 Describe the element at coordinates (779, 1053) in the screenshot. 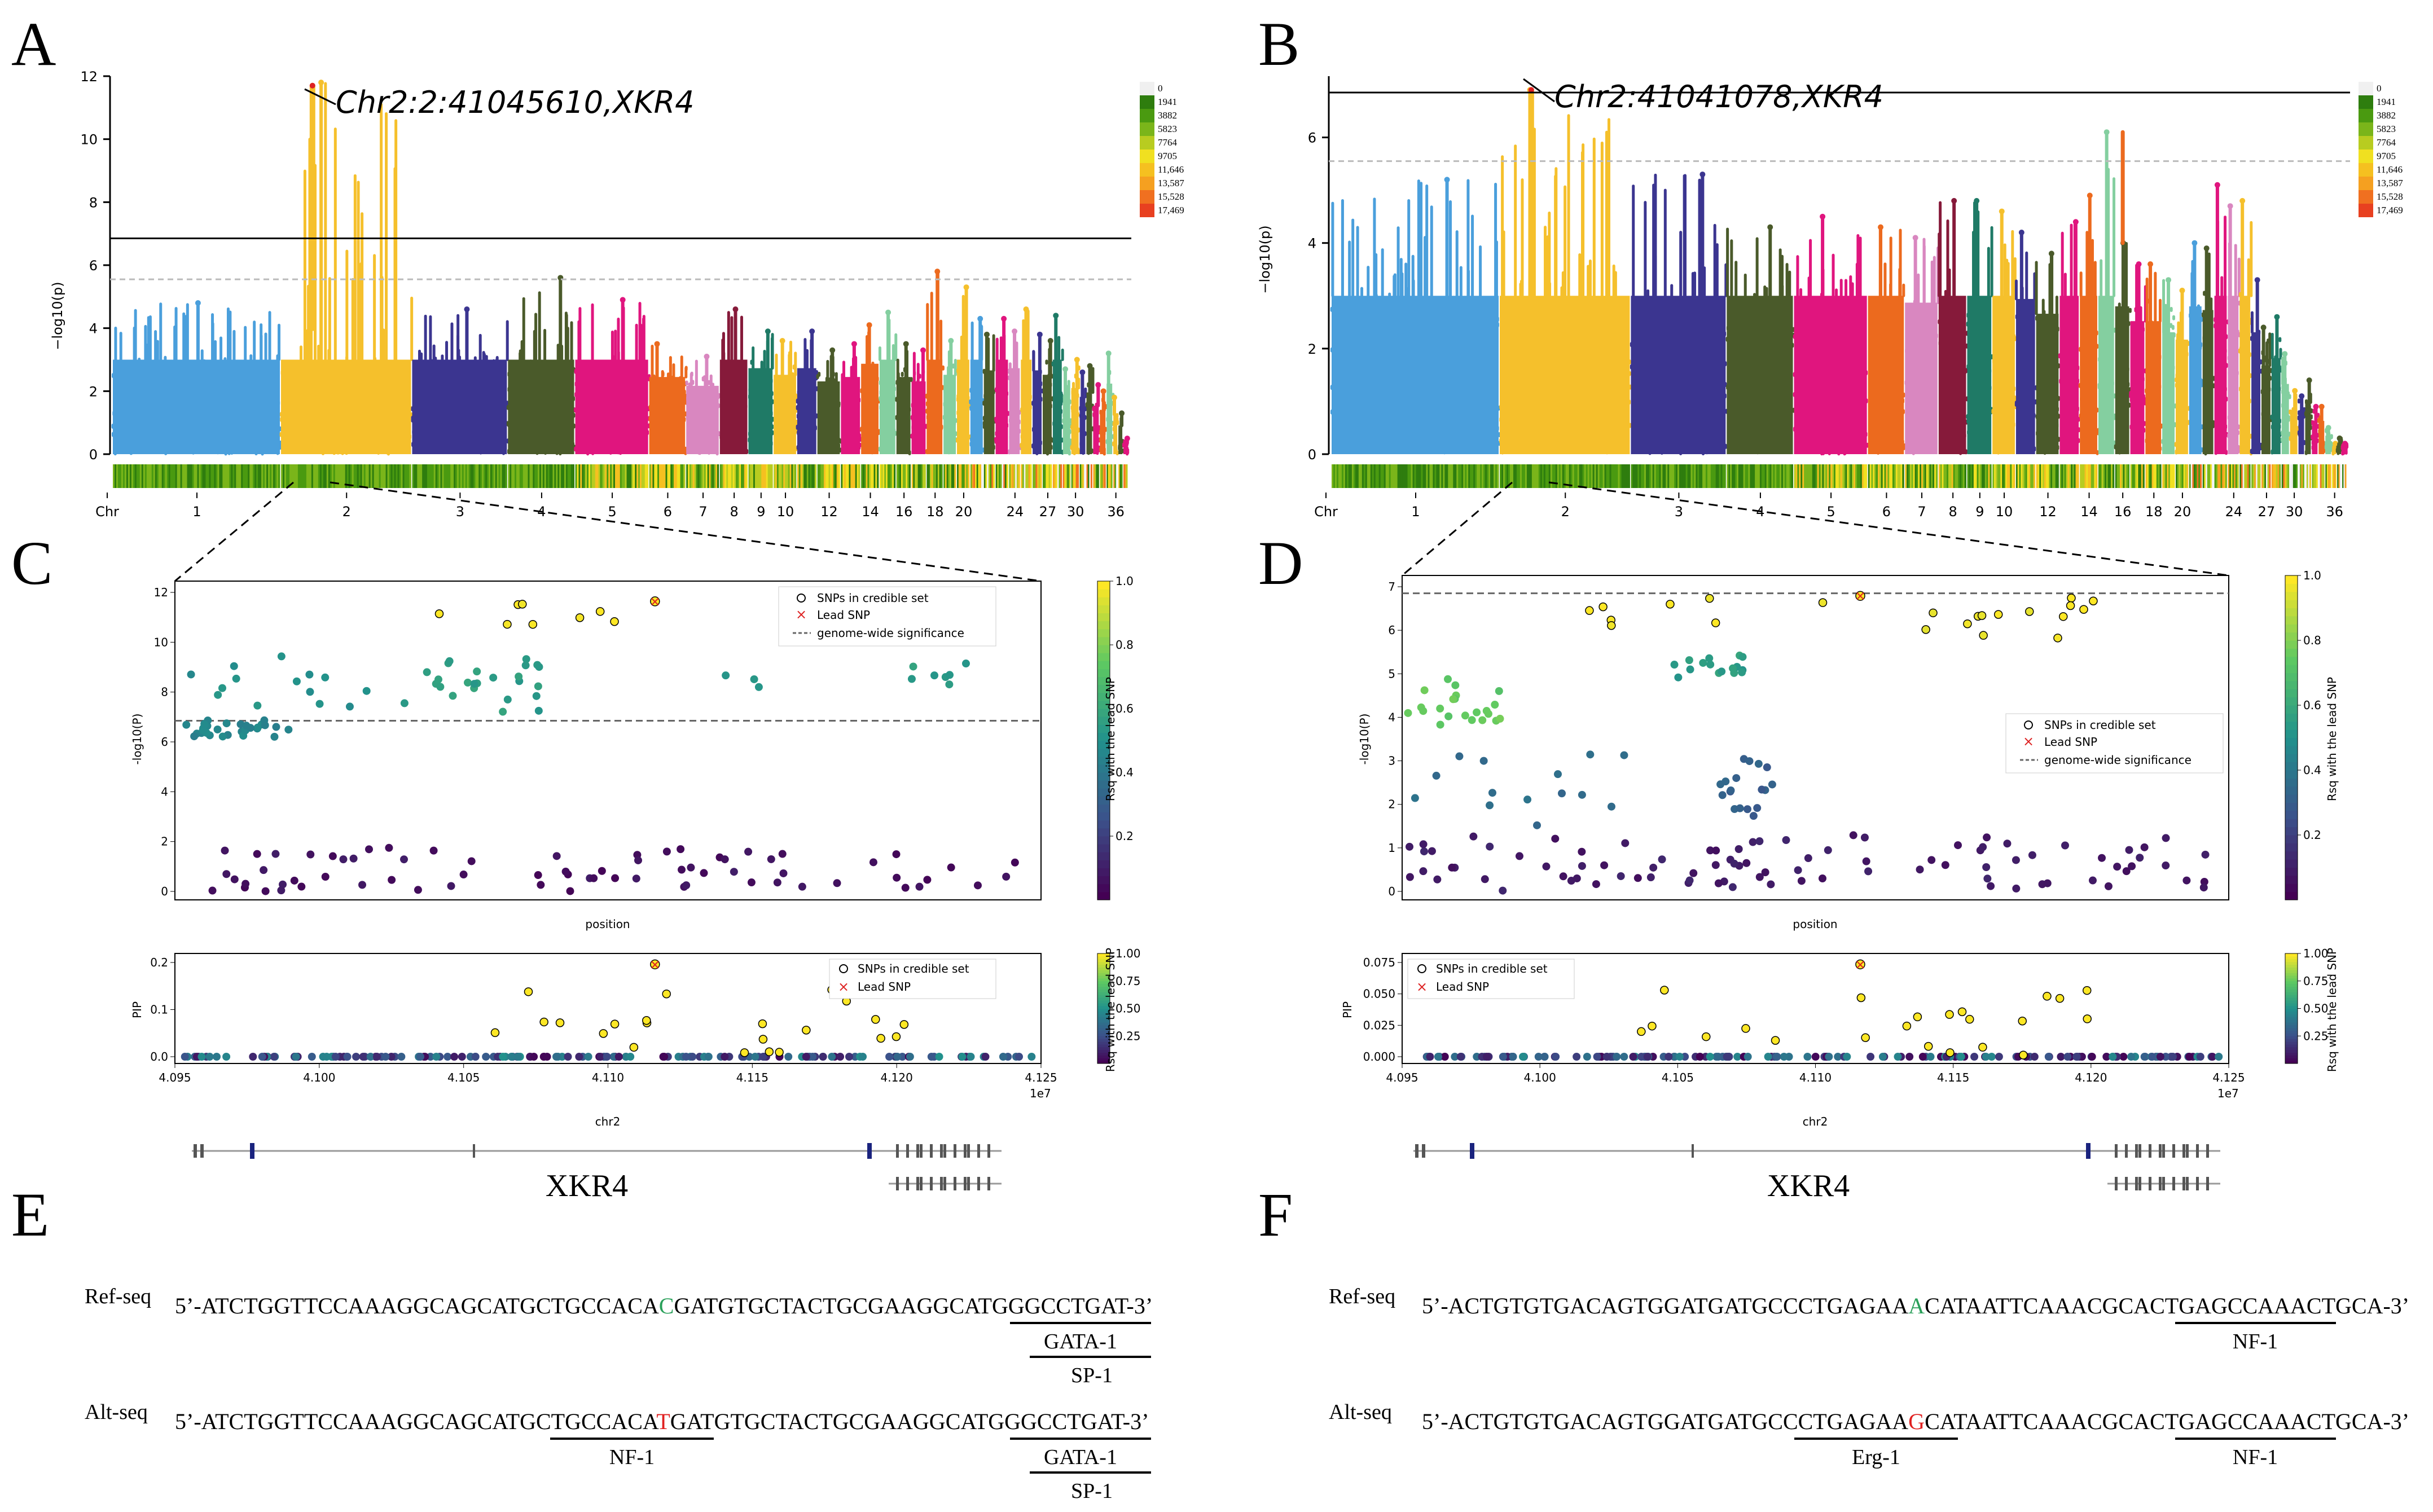

I see `pip-credible-point` at that location.